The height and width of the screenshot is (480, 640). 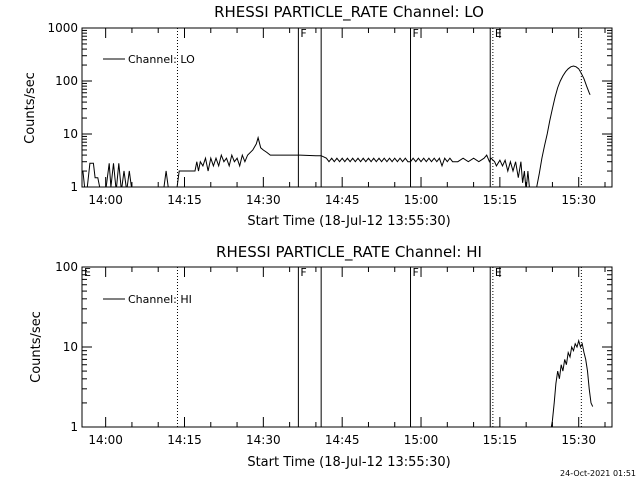 What do you see at coordinates (62, 28) in the screenshot?
I see `y-tick-label: 1000` at bounding box center [62, 28].